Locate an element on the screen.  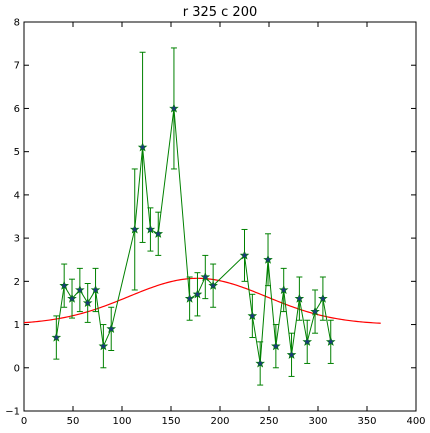
x-tick-label: 200 is located at coordinates (219, 421).